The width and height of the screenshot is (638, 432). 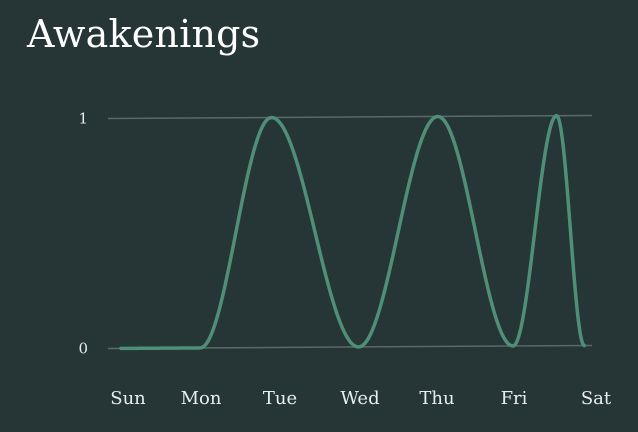 What do you see at coordinates (201, 398) in the screenshot?
I see `x-tick-label-mon: Mon` at bounding box center [201, 398].